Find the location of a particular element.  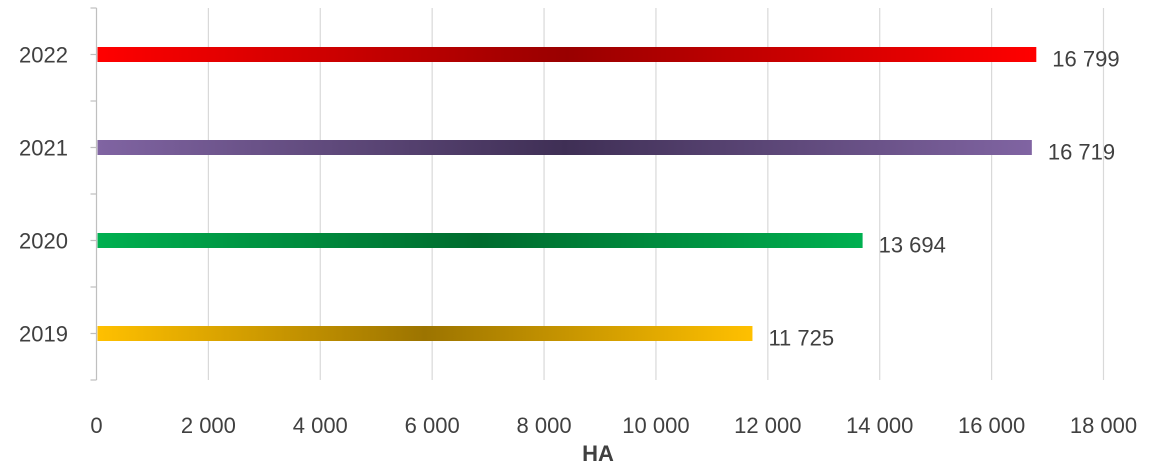

bar-2019 is located at coordinates (425, 333).